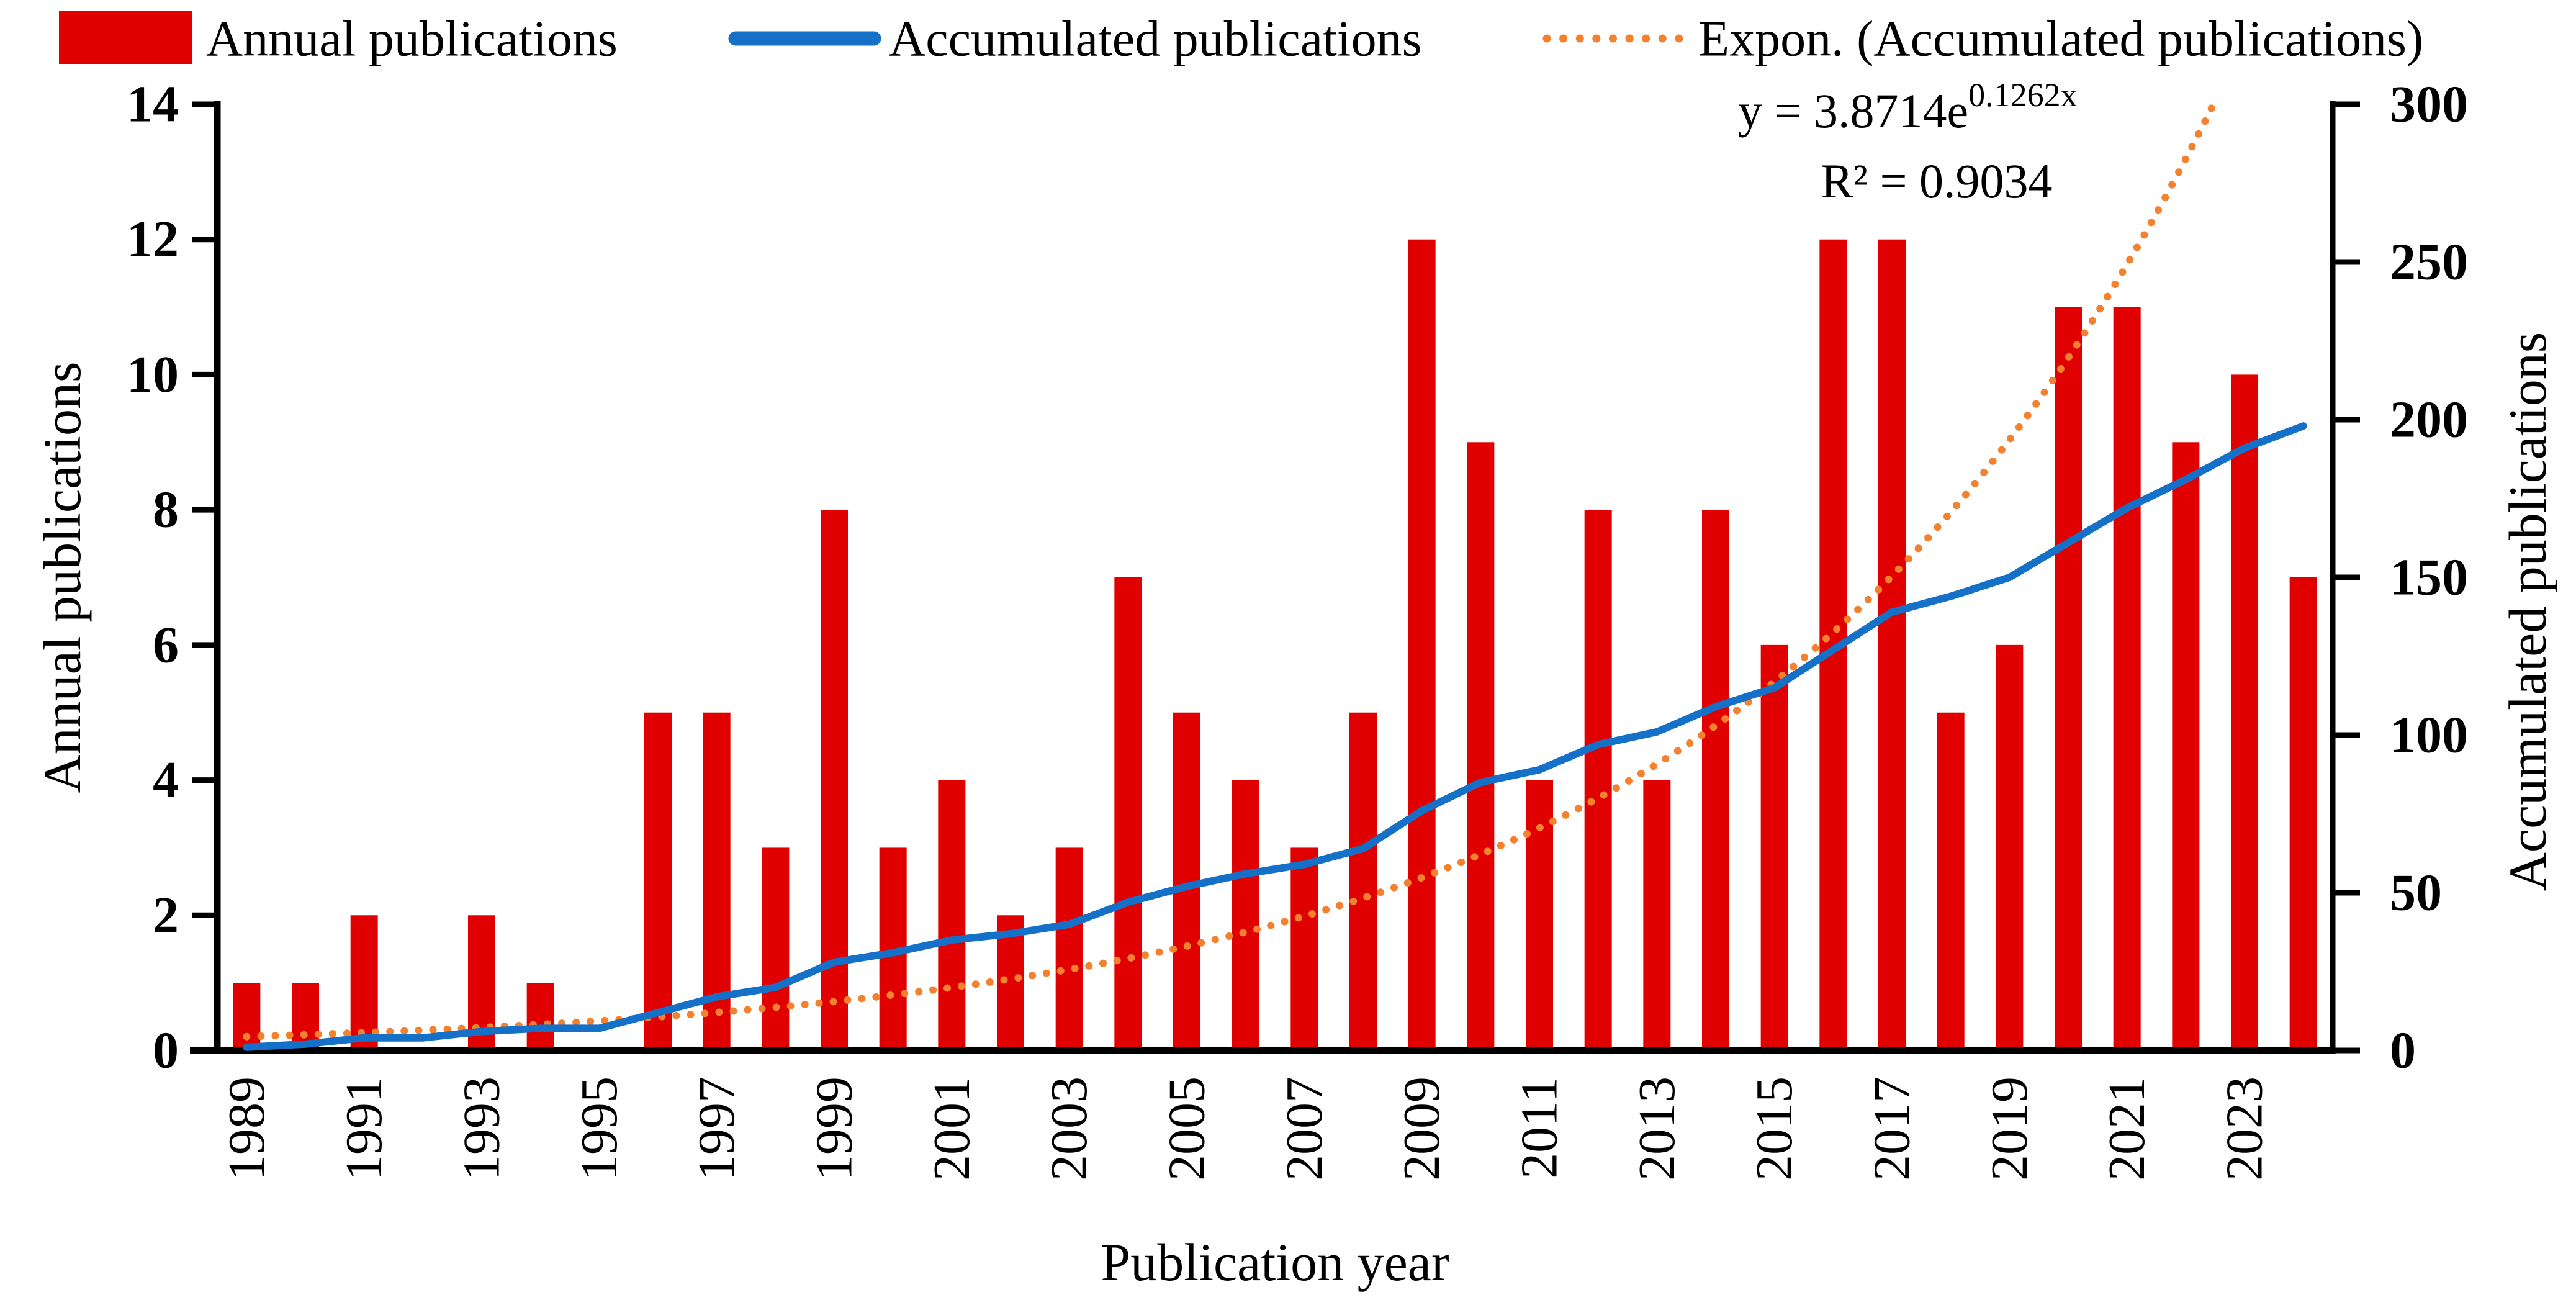  I want to click on bar-1990, so click(305, 1016).